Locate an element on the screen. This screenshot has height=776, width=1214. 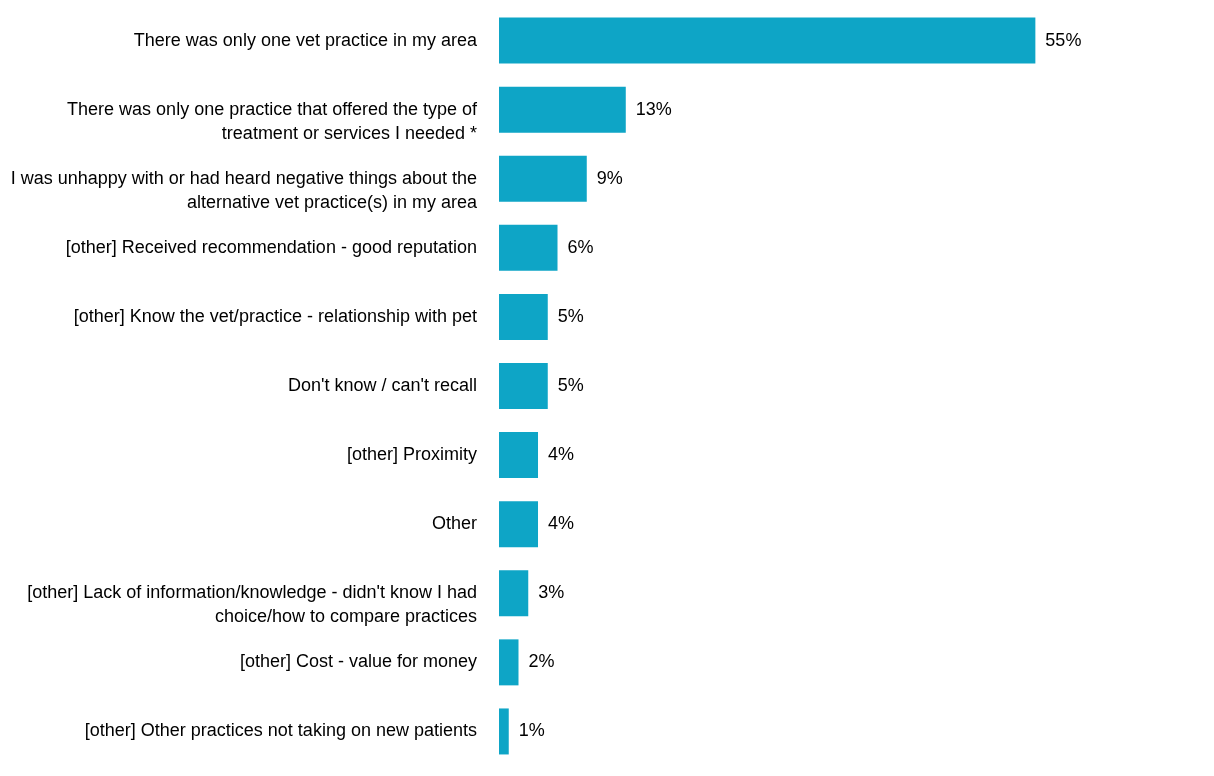
y-tick-label: Other is located at coordinates (454, 523).